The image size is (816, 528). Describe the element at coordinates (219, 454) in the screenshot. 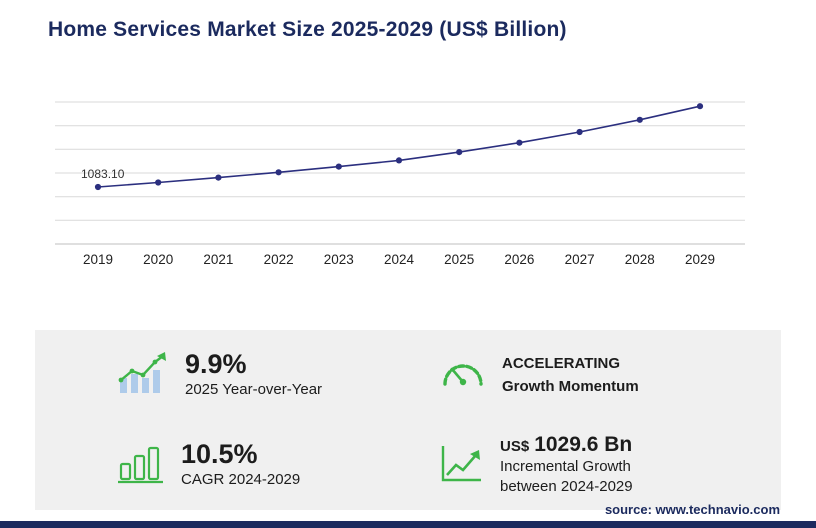

I see `cagr-value: 10.5%` at that location.